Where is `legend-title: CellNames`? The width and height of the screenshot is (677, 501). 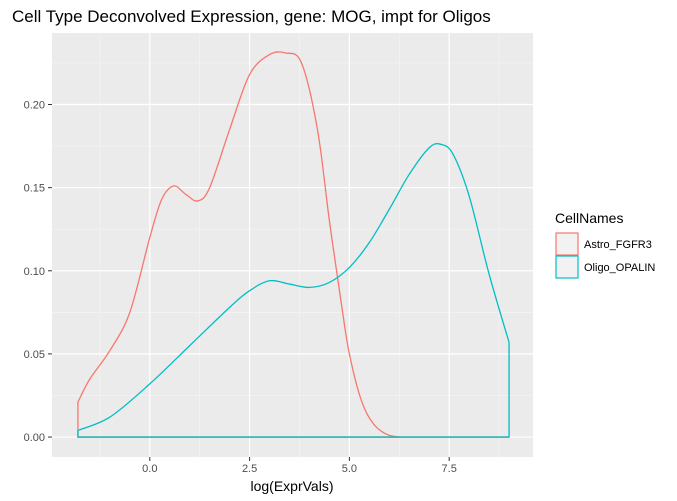 legend-title: CellNames is located at coordinates (589, 218).